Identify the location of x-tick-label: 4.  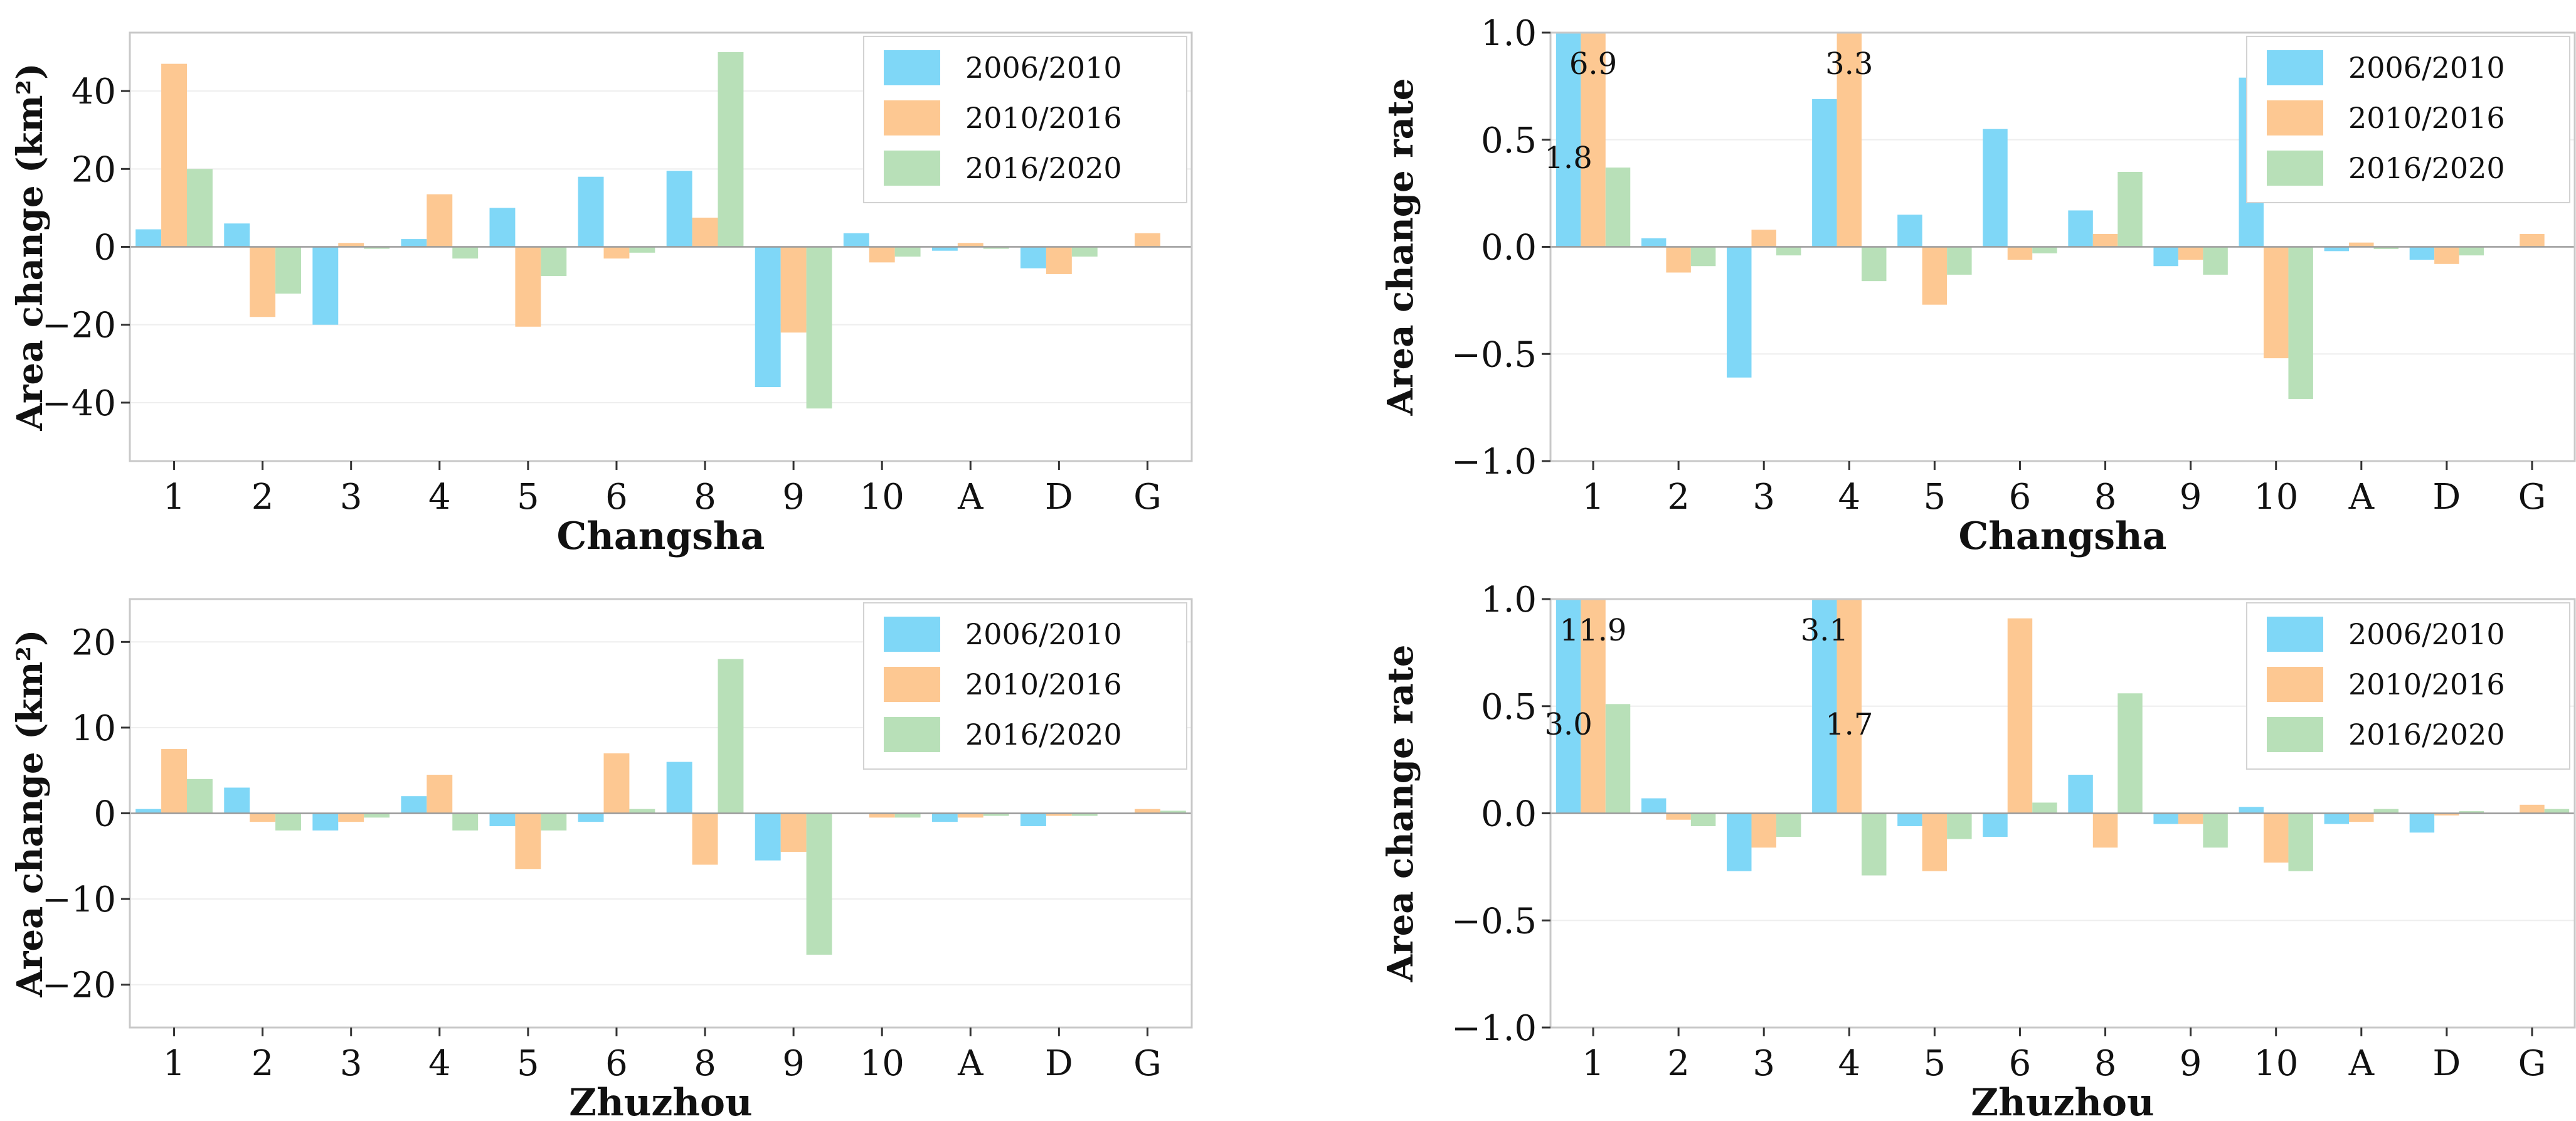
(1849, 1063).